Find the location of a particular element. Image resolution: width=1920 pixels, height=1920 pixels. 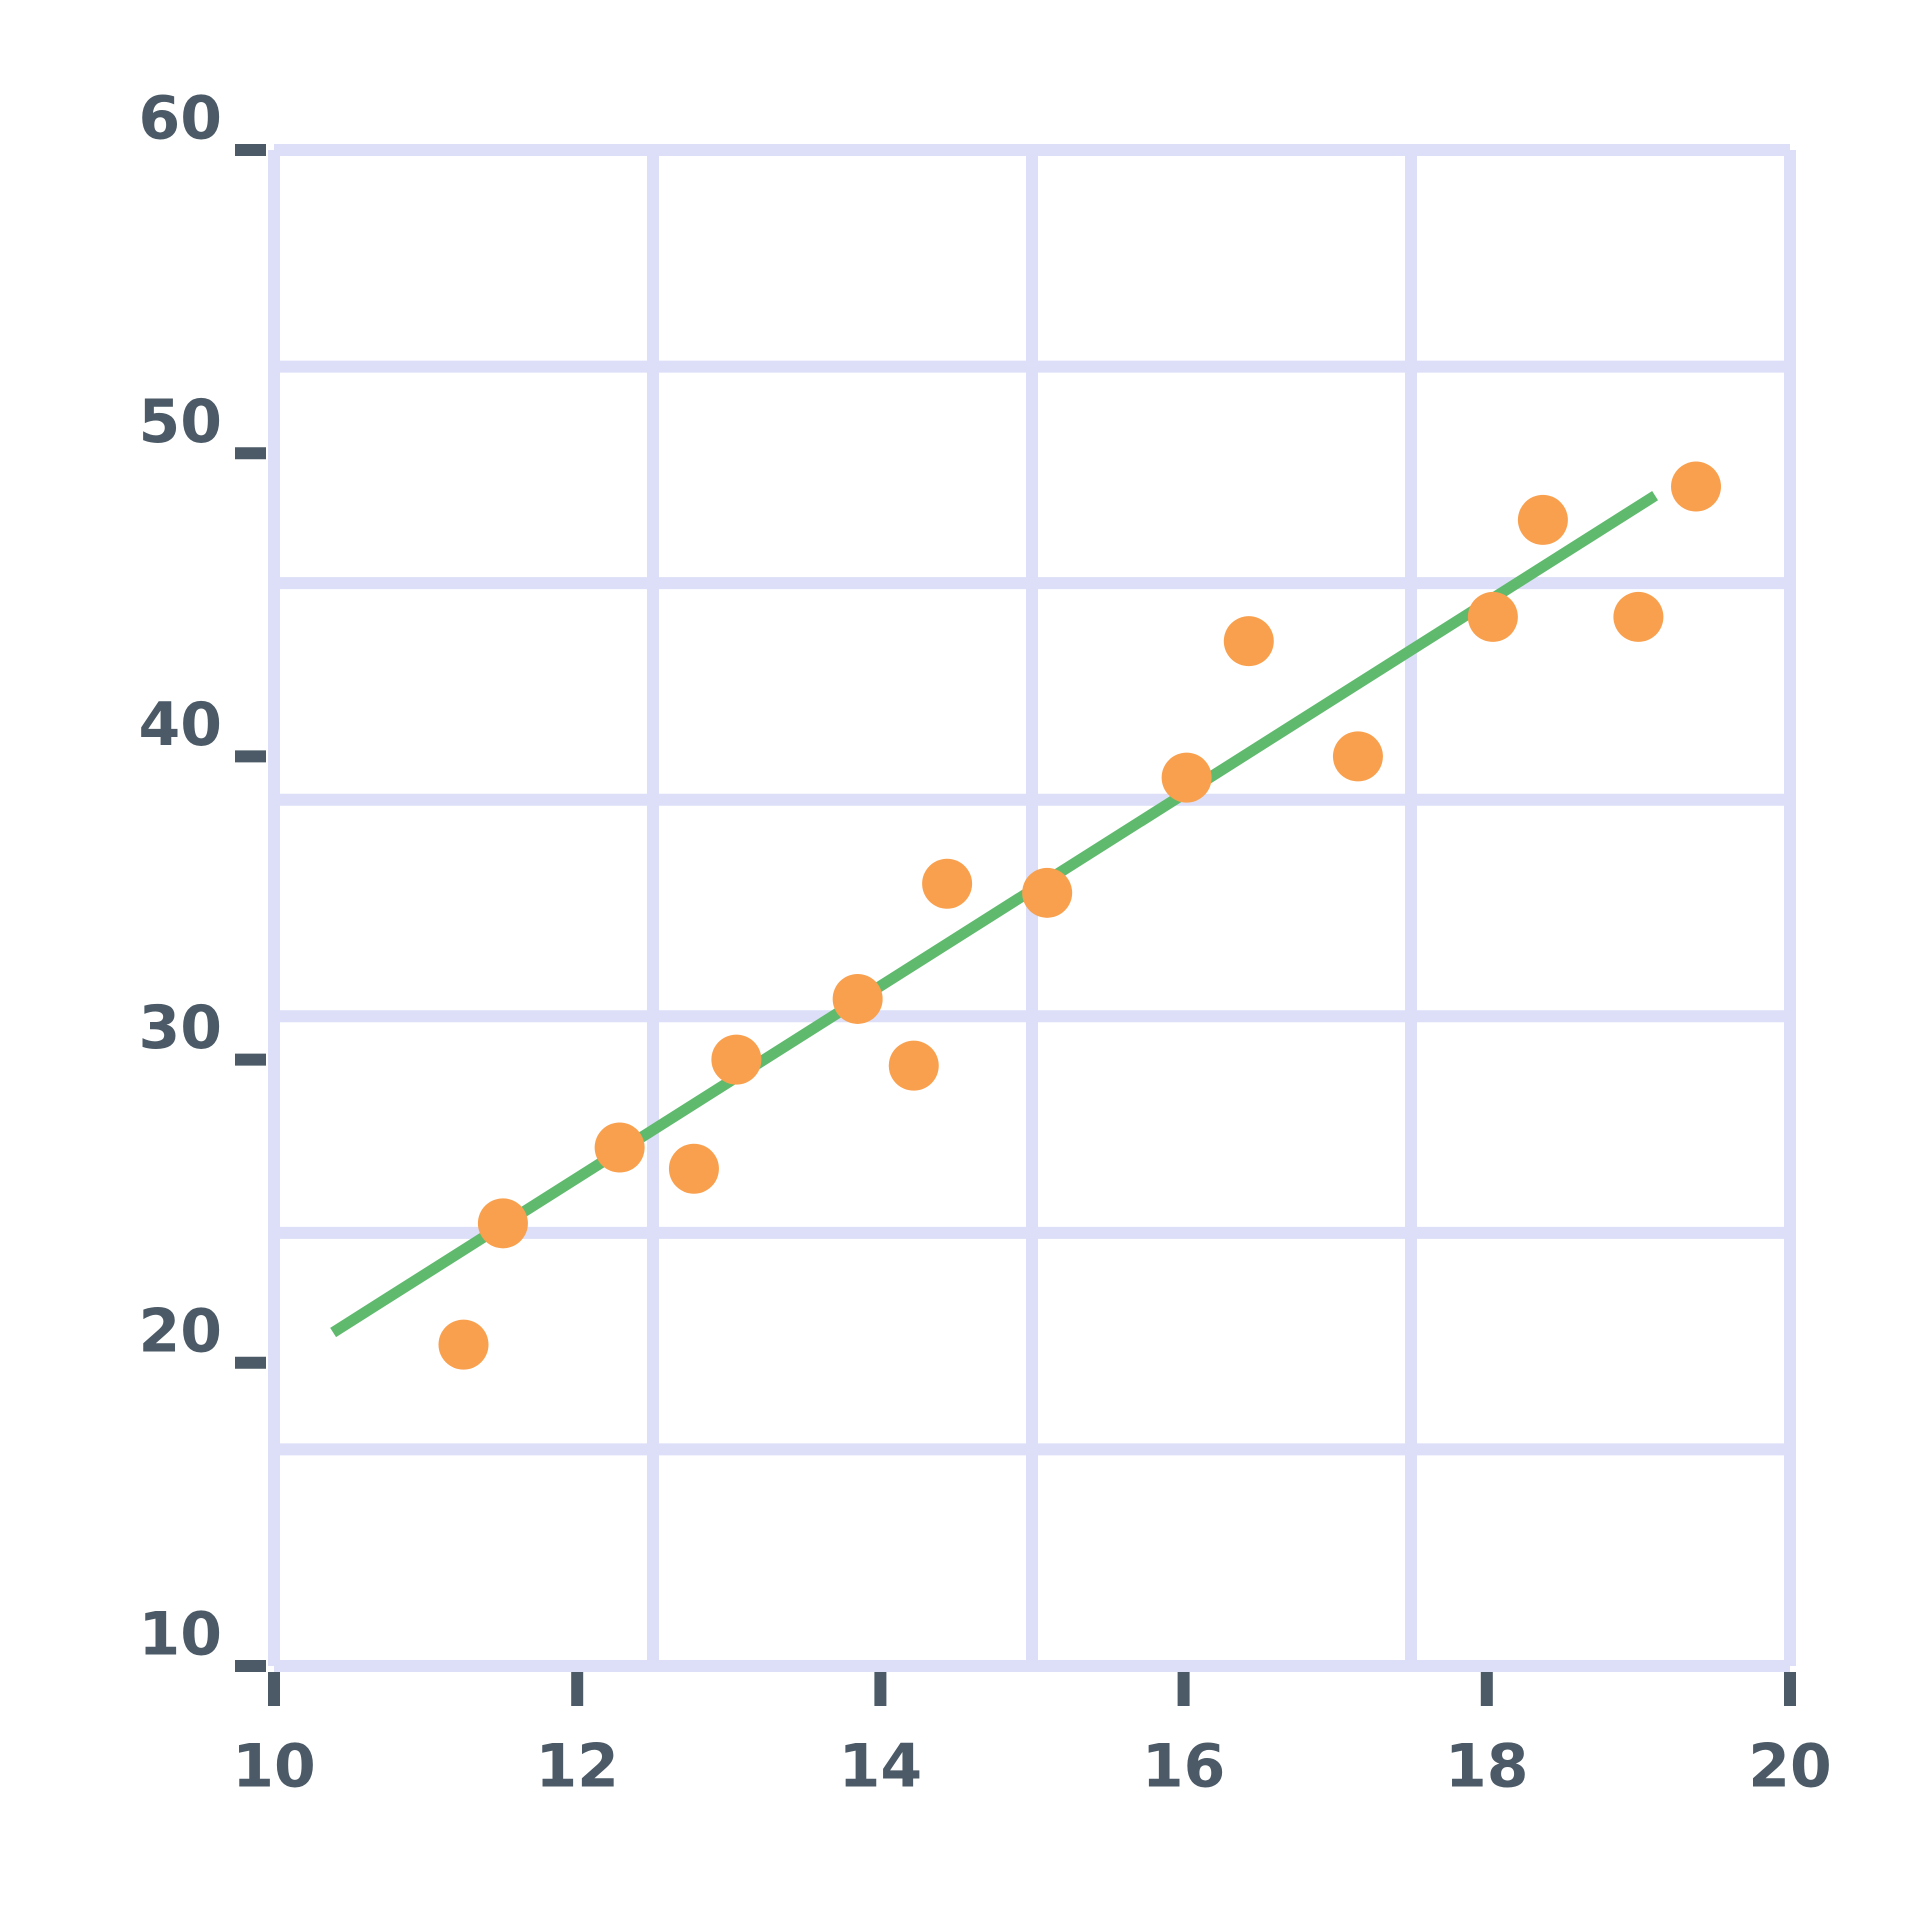

y-tick-label: 50 is located at coordinates (181, 422).